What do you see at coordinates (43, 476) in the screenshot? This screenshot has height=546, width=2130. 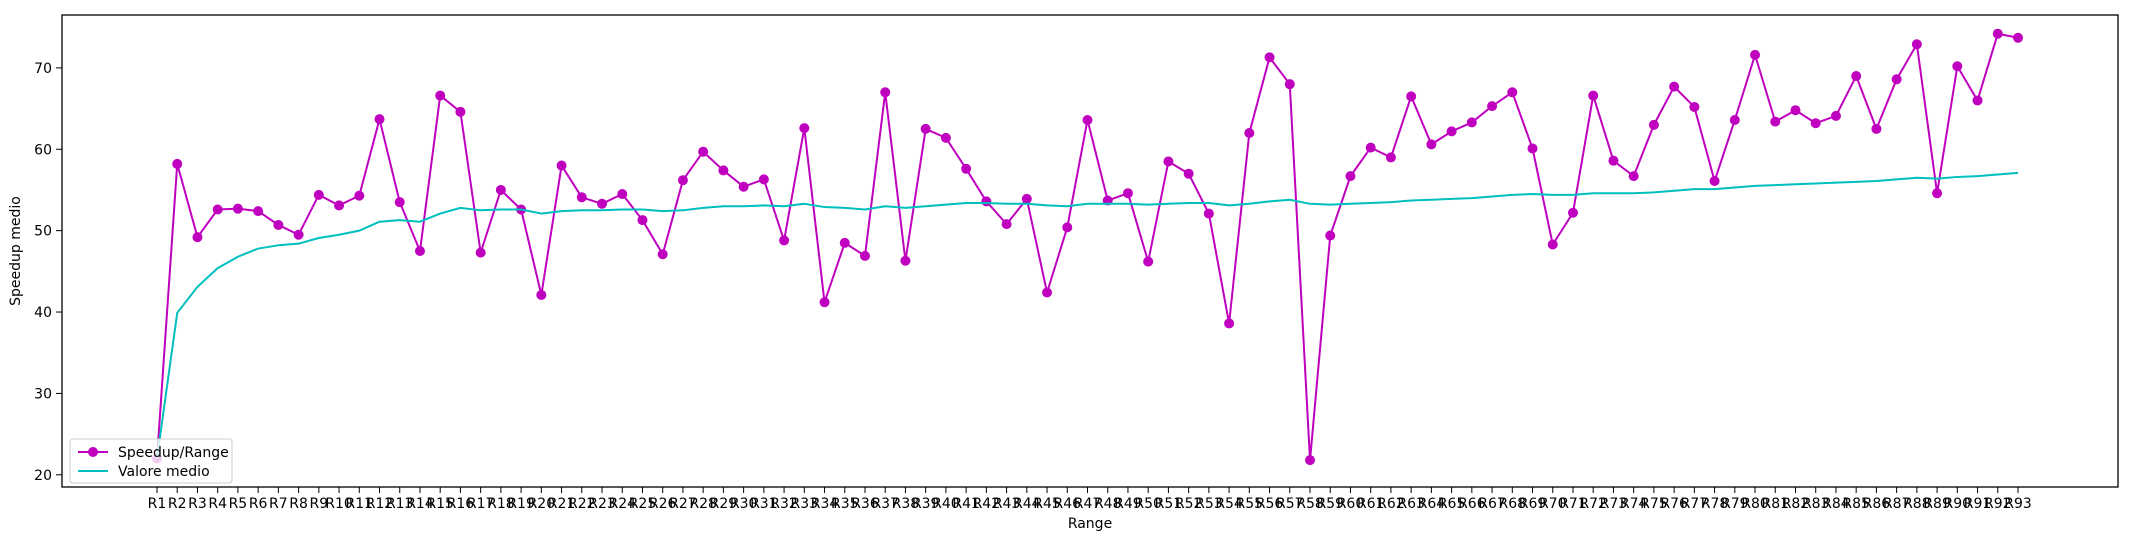 I see `y-tick-label: 20` at bounding box center [43, 476].